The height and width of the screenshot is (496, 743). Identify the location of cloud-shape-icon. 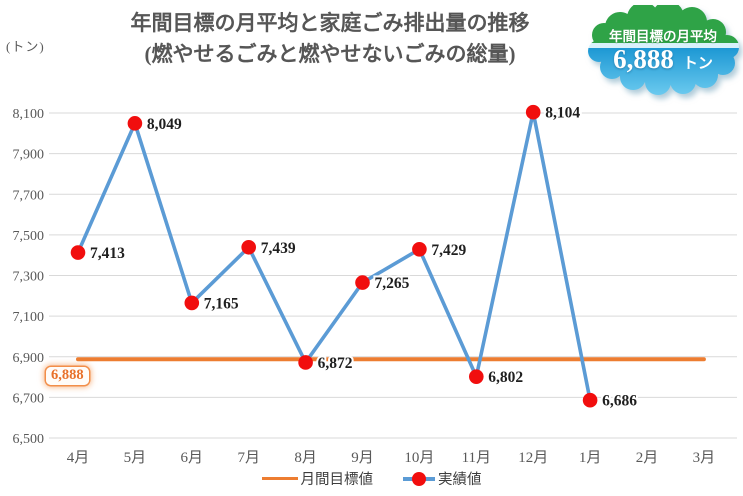
(663, 50).